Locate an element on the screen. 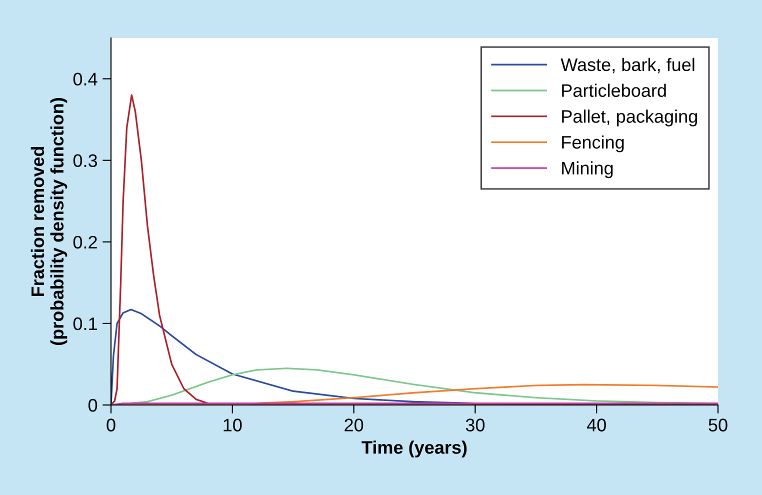 The width and height of the screenshot is (762, 495). x-axis-title: Time (years) is located at coordinates (414, 449).